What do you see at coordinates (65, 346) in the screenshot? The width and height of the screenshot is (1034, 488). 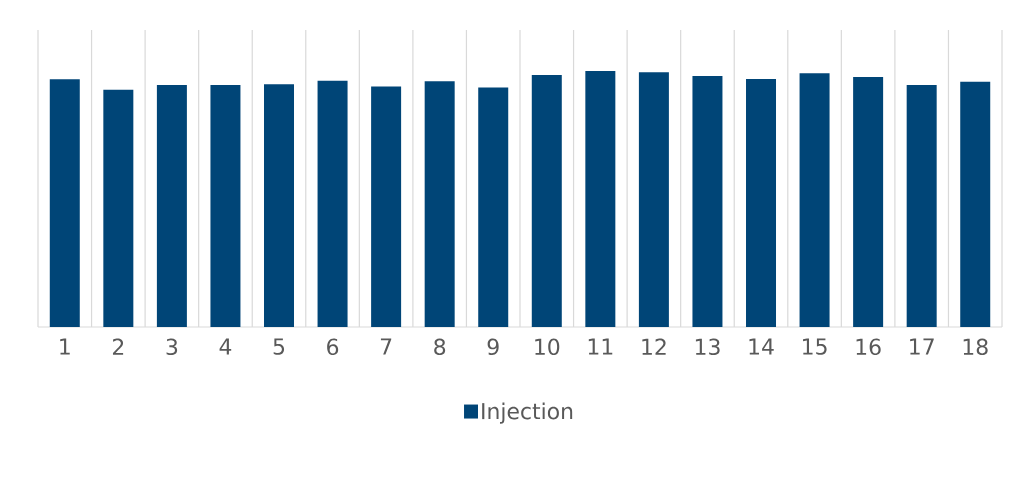 I see `x-tick-label: 1` at bounding box center [65, 346].